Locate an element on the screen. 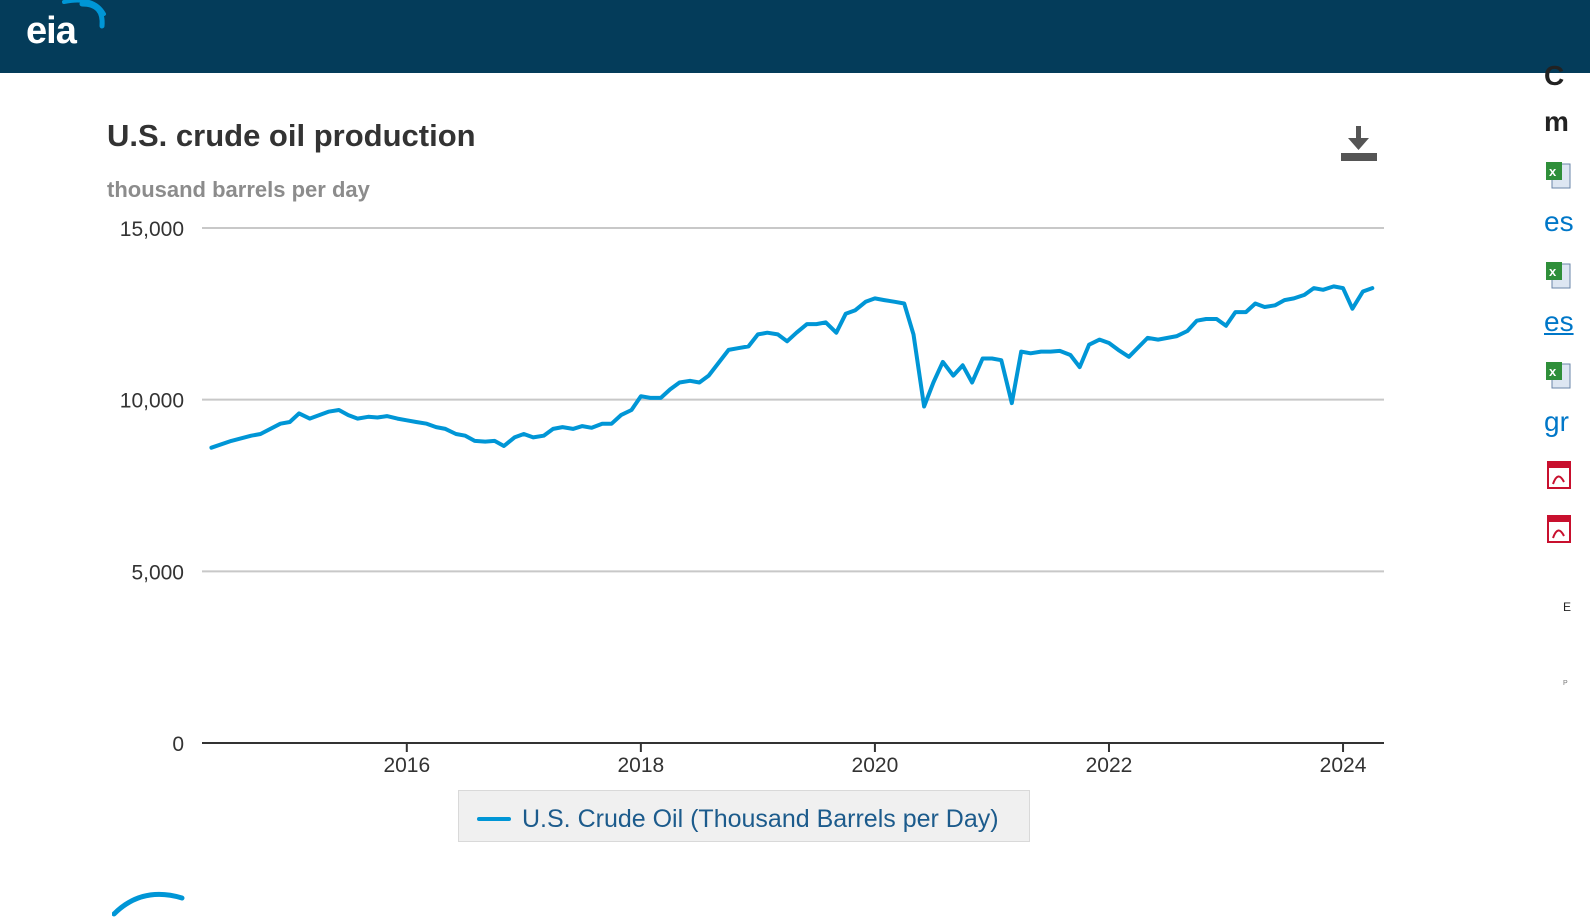 The height and width of the screenshot is (917, 1590). chart-title: U.S. crude oil production is located at coordinates (291, 135).